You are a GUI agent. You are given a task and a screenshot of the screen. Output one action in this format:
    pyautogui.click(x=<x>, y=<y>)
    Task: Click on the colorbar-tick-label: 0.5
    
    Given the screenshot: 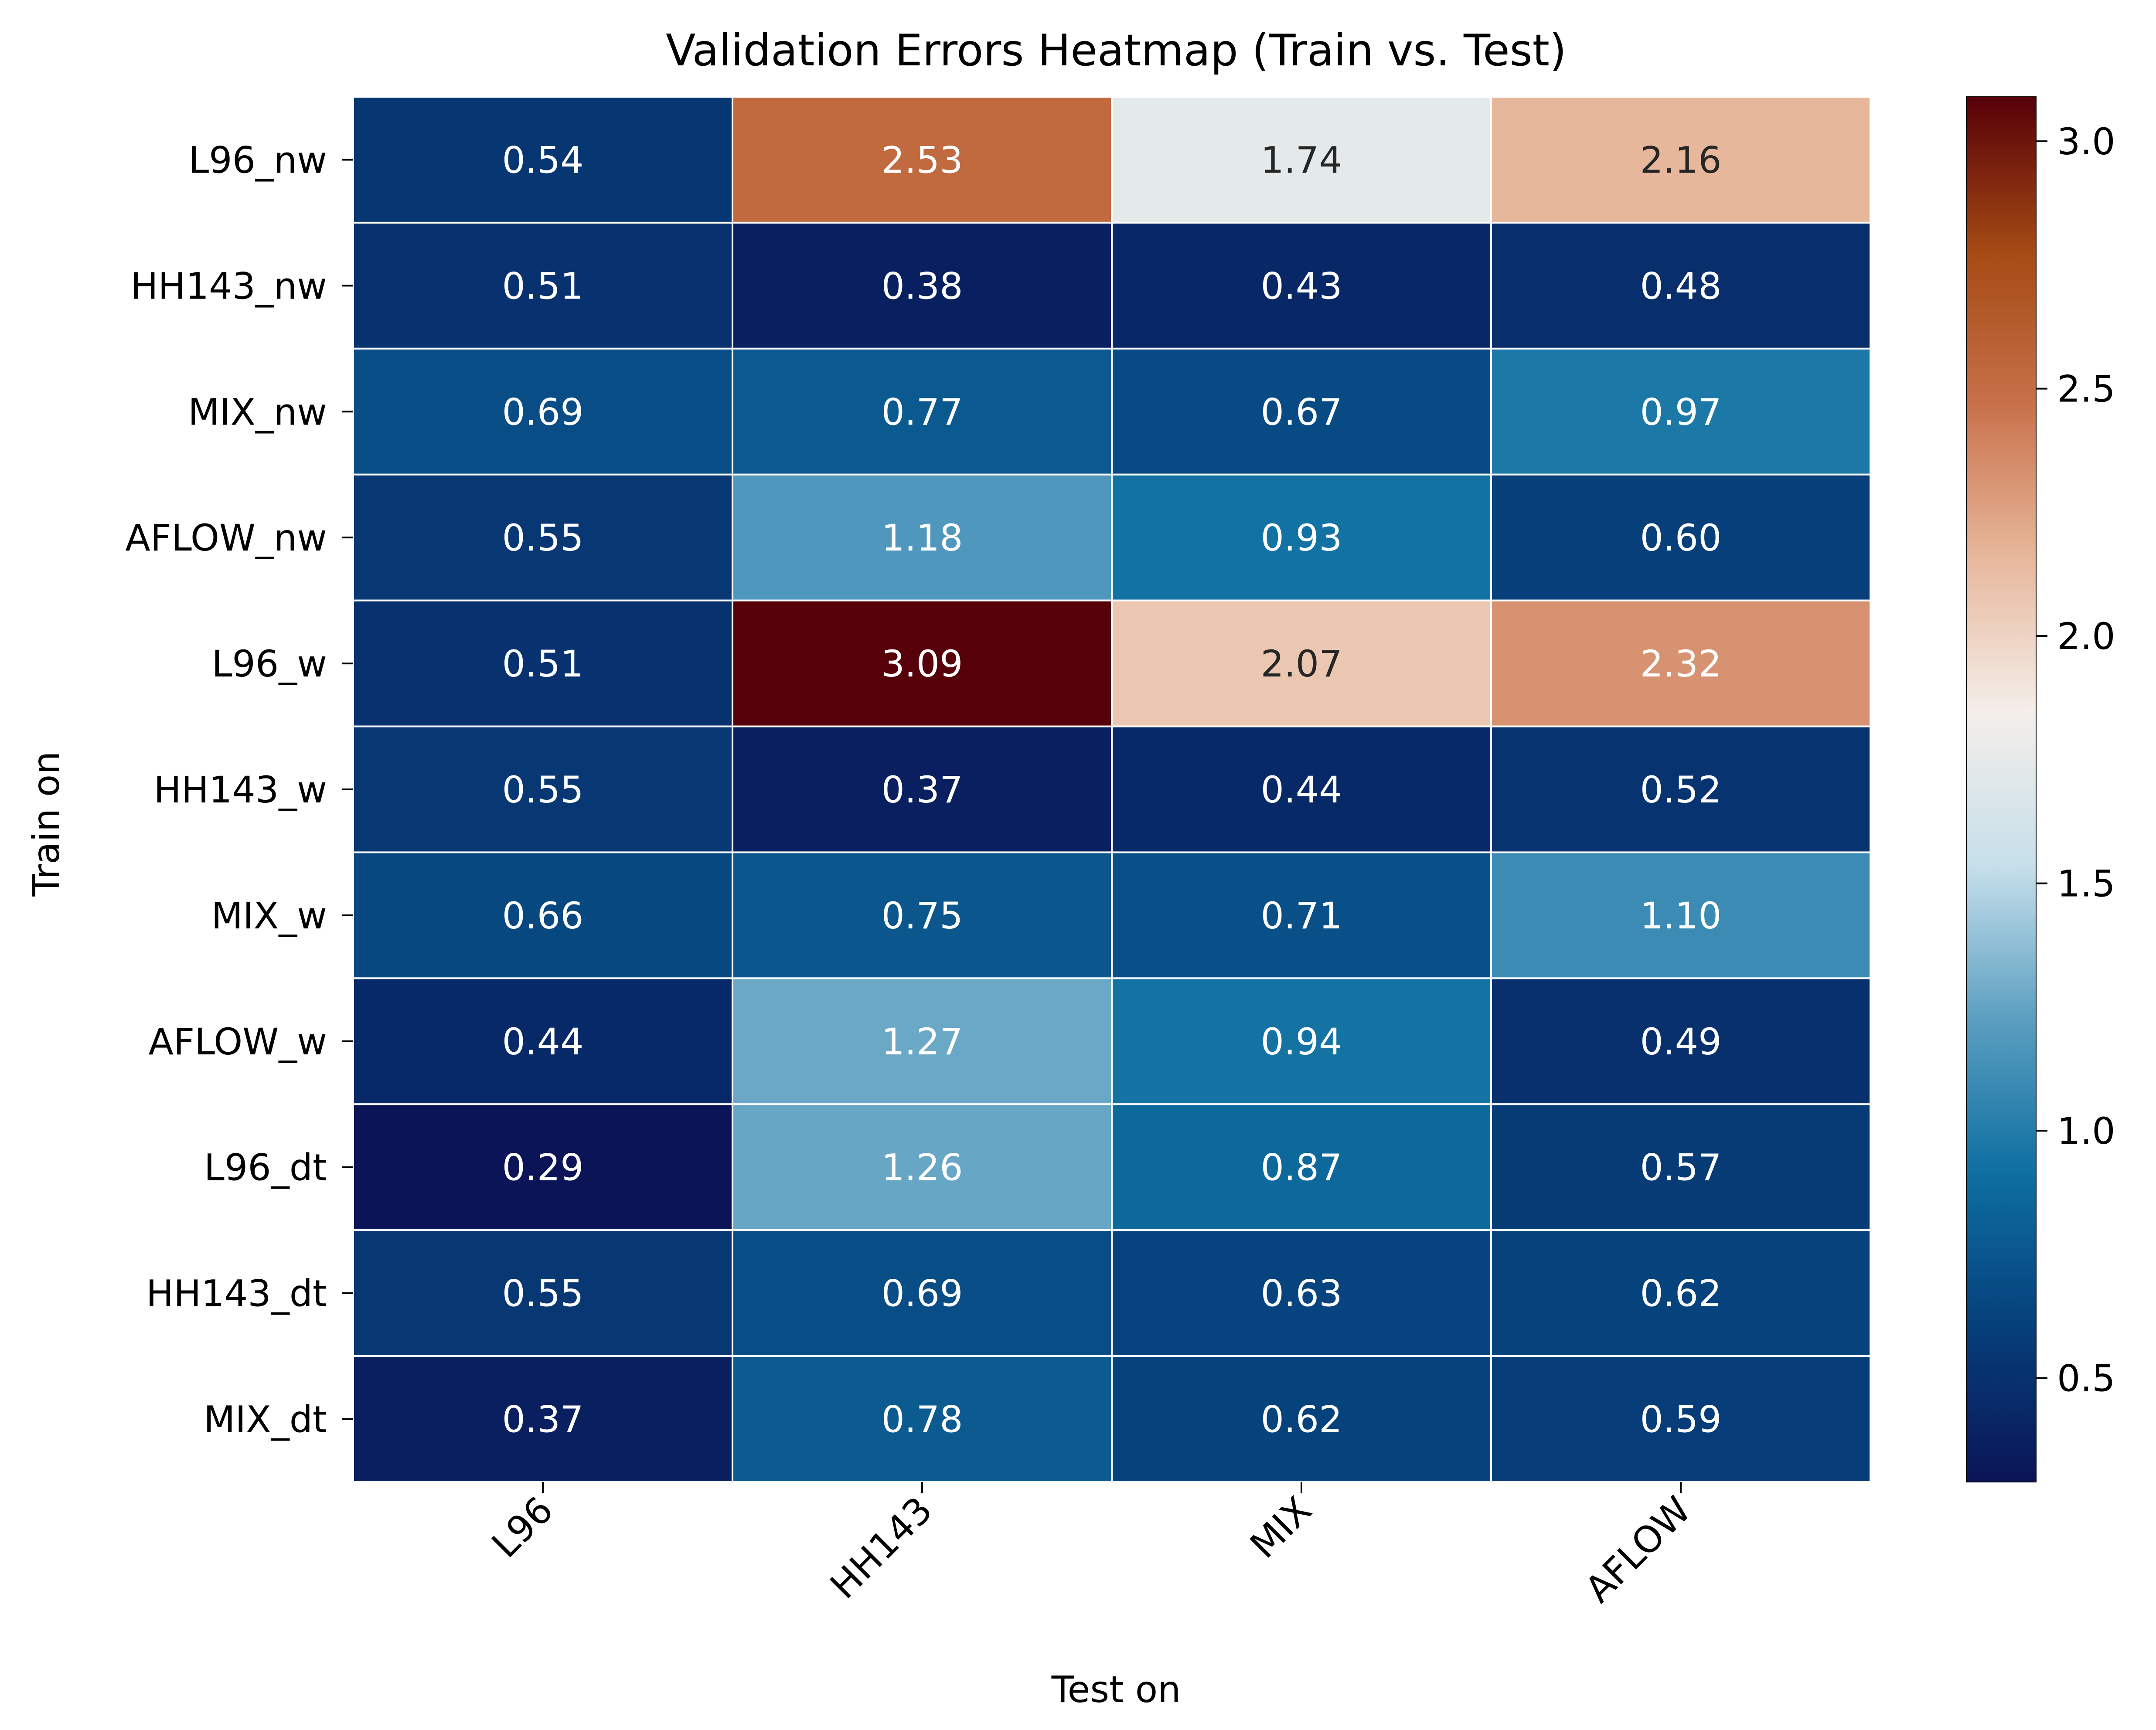 What is the action you would take?
    pyautogui.click(x=2086, y=1378)
    